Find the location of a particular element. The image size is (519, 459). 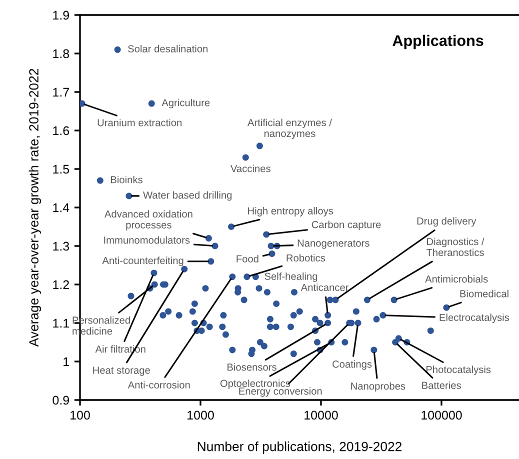

x-tick-label: 1000 is located at coordinates (201, 415).